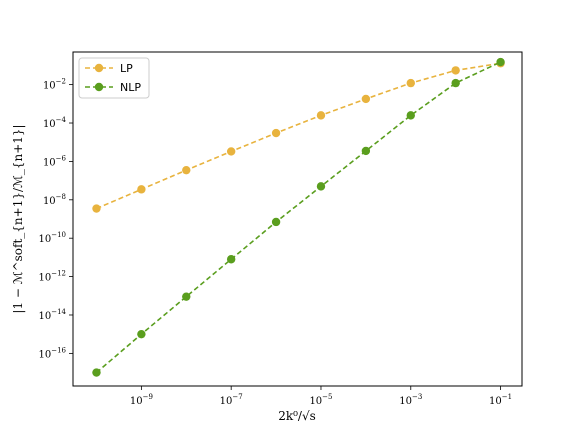  I want to click on y-tick-label: 10⁻¹⁰, so click(52, 238).